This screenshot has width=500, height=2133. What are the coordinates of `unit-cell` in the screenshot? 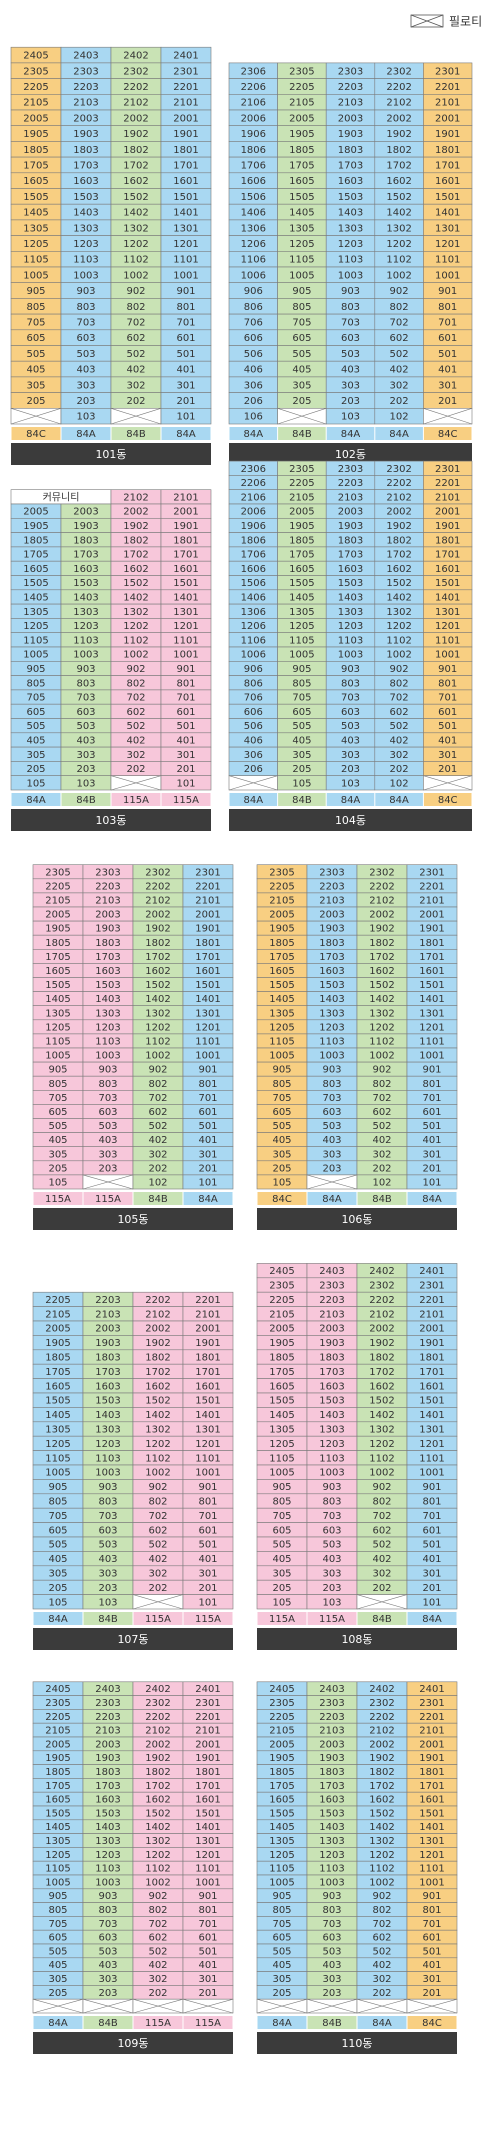 It's located at (432, 1602).